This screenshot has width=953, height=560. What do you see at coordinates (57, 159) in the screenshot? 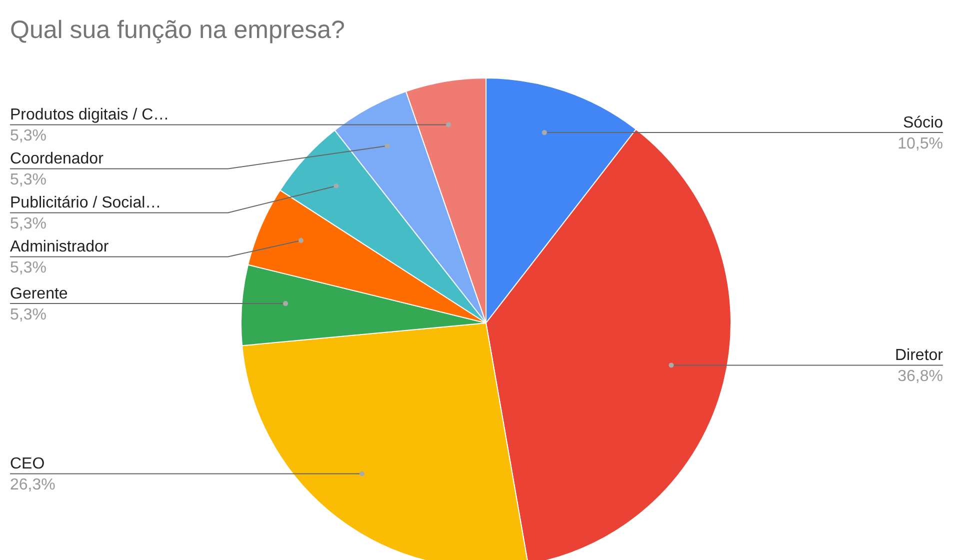
I see `slice-label: Coordenador` at bounding box center [57, 159].